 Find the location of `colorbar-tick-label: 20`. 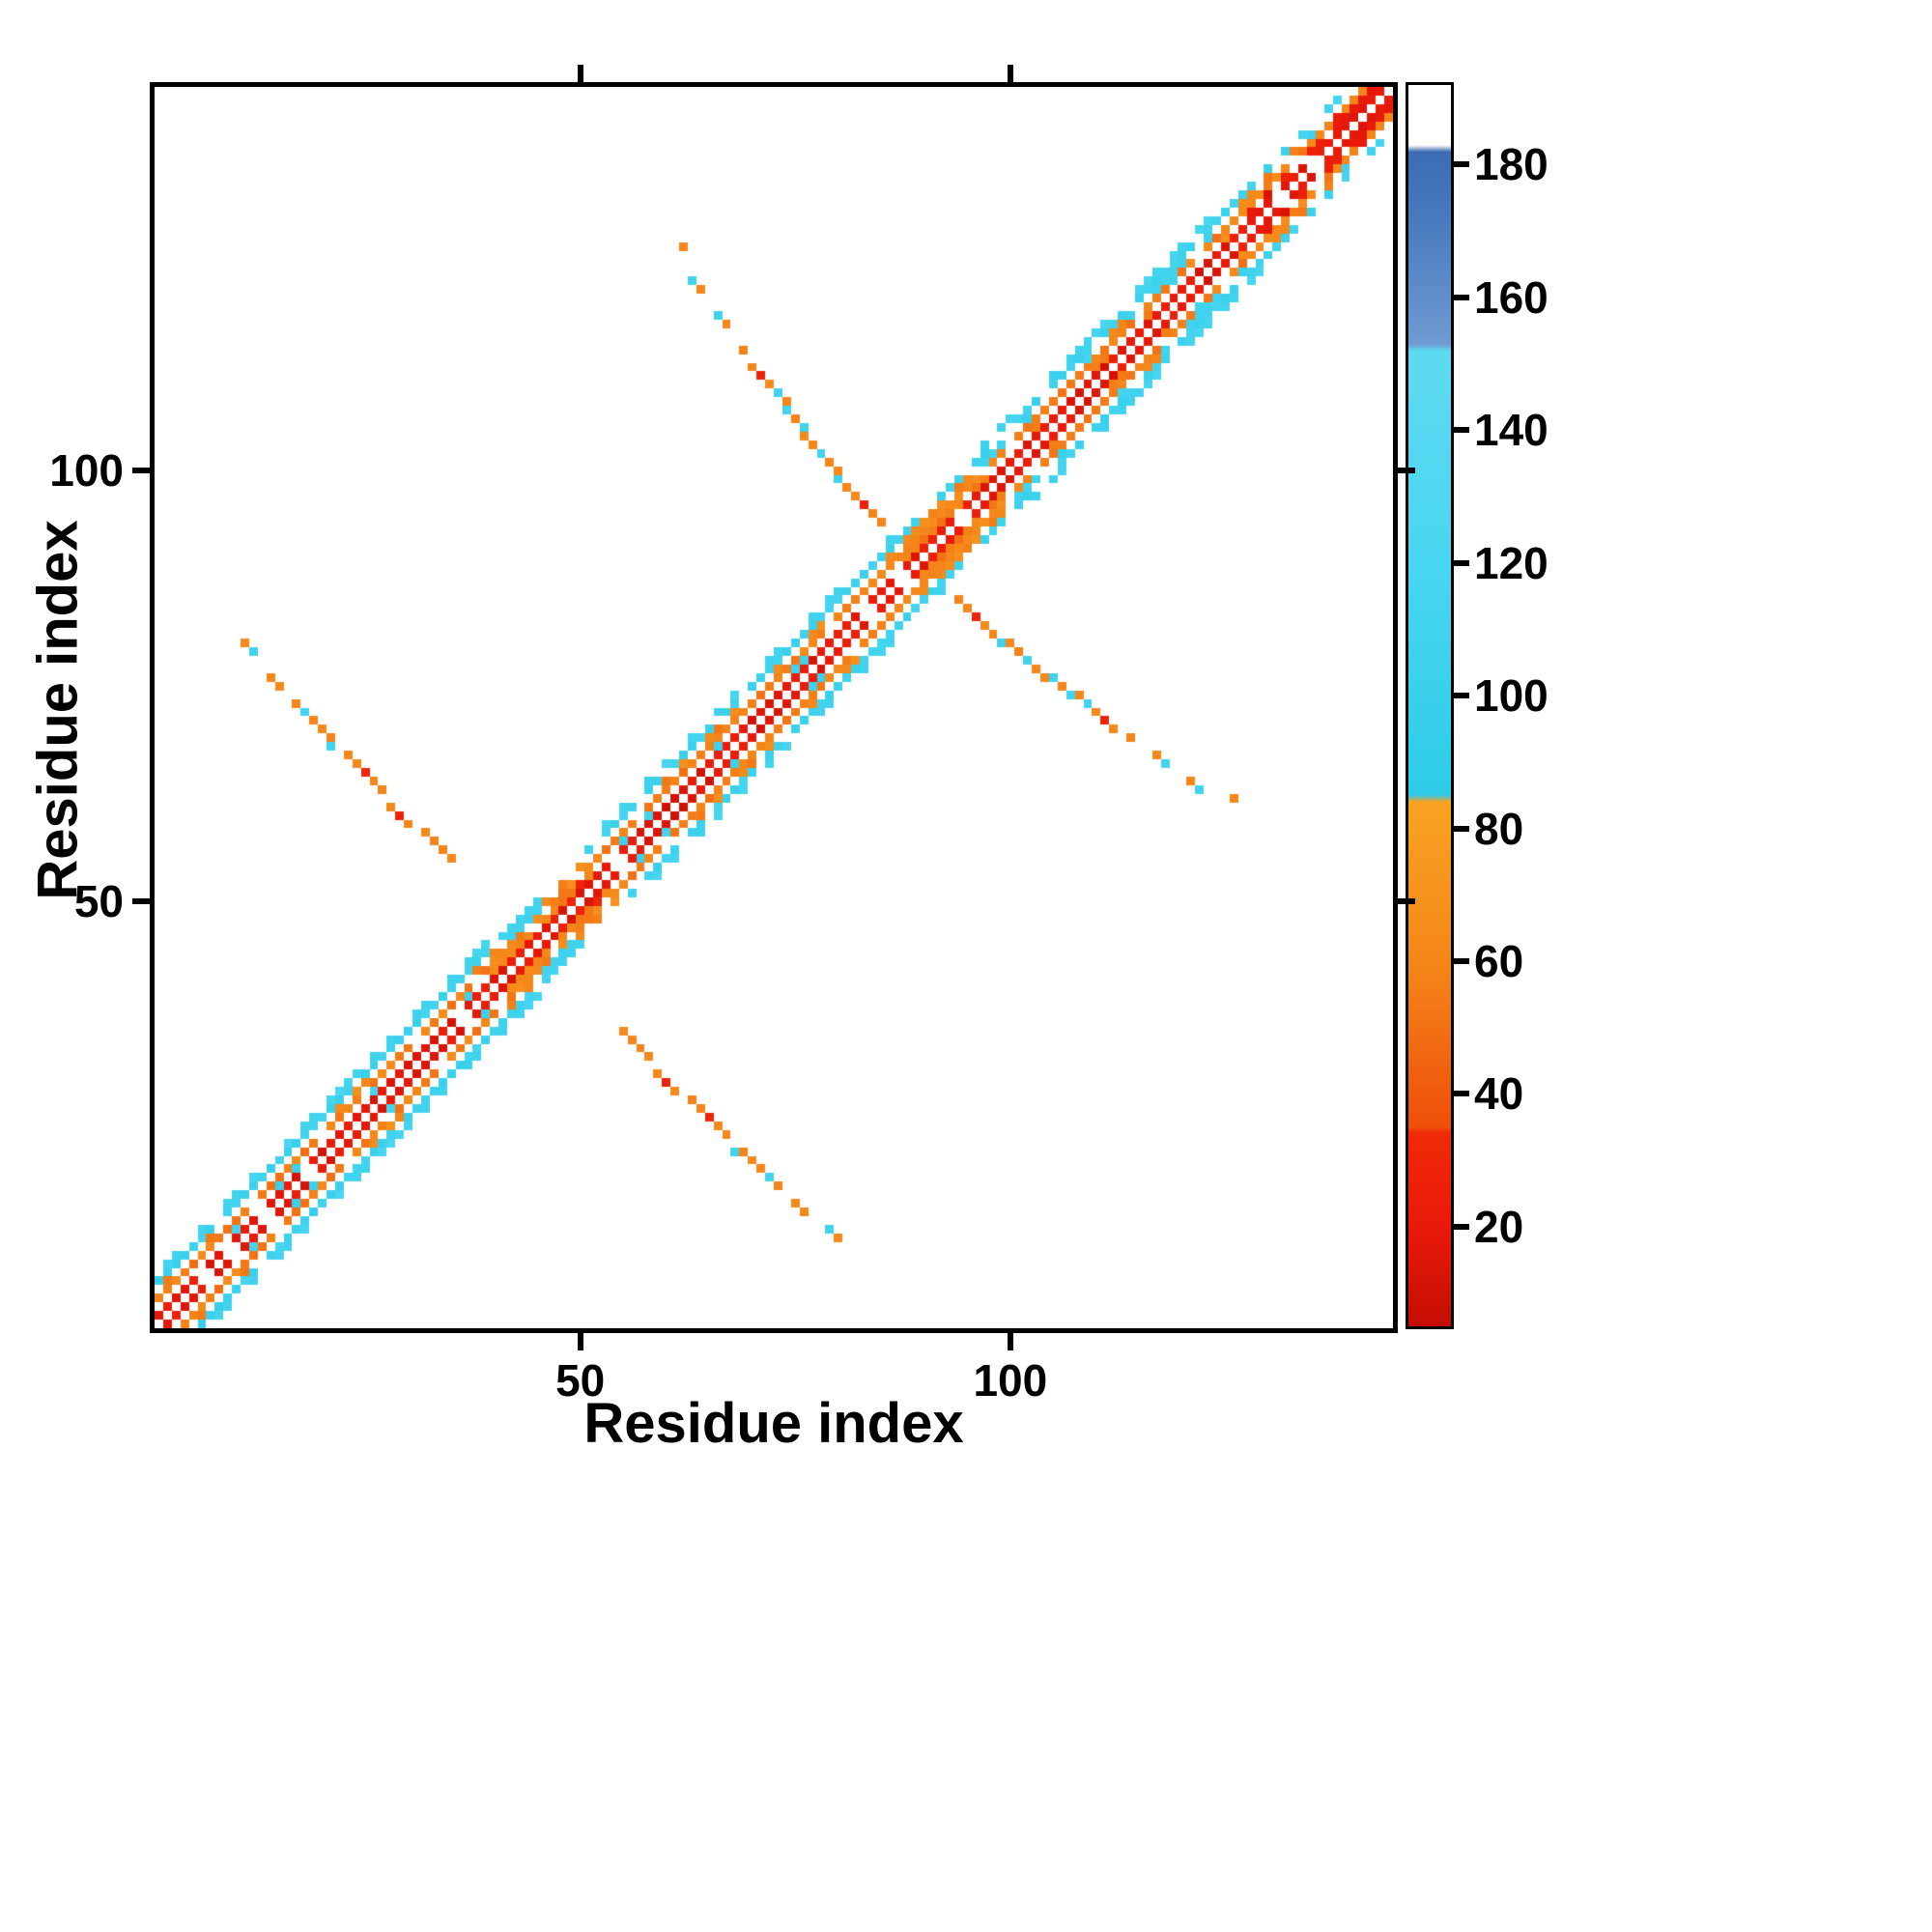

colorbar-tick-label: 20 is located at coordinates (1499, 1226).